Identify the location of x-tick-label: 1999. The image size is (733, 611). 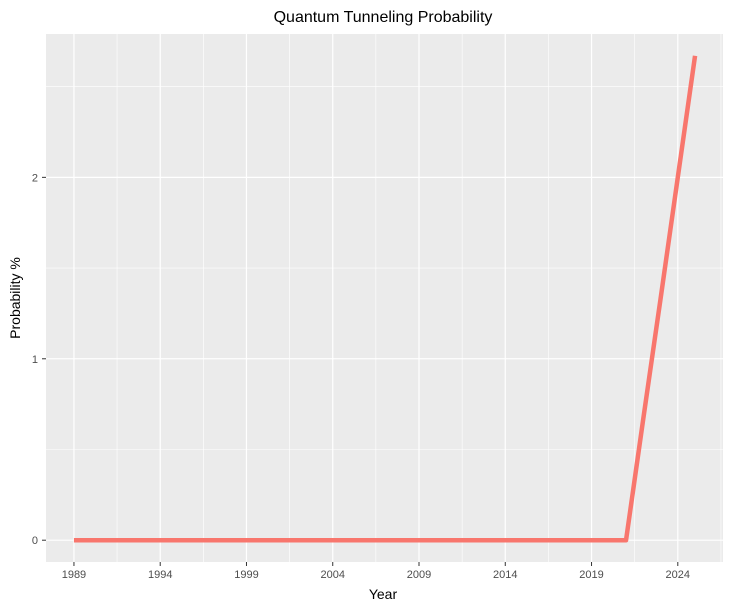
(246, 575).